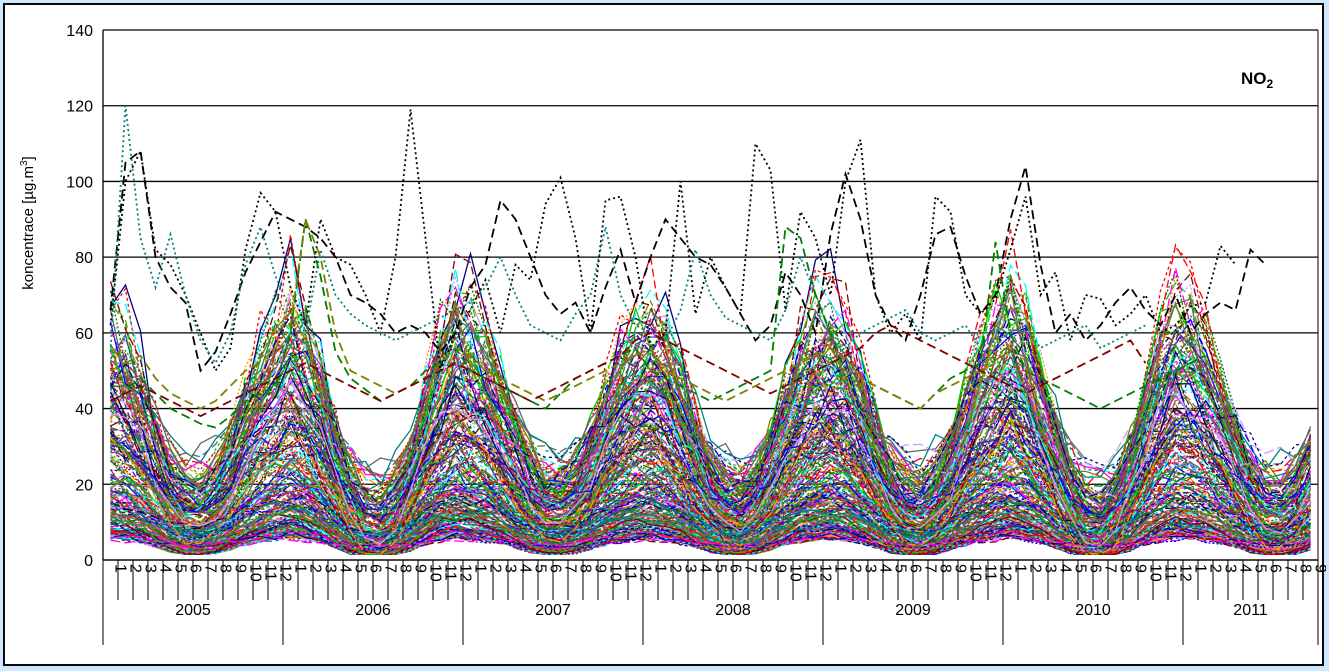  What do you see at coordinates (733, 610) in the screenshot?
I see `x-year-label: 2008` at bounding box center [733, 610].